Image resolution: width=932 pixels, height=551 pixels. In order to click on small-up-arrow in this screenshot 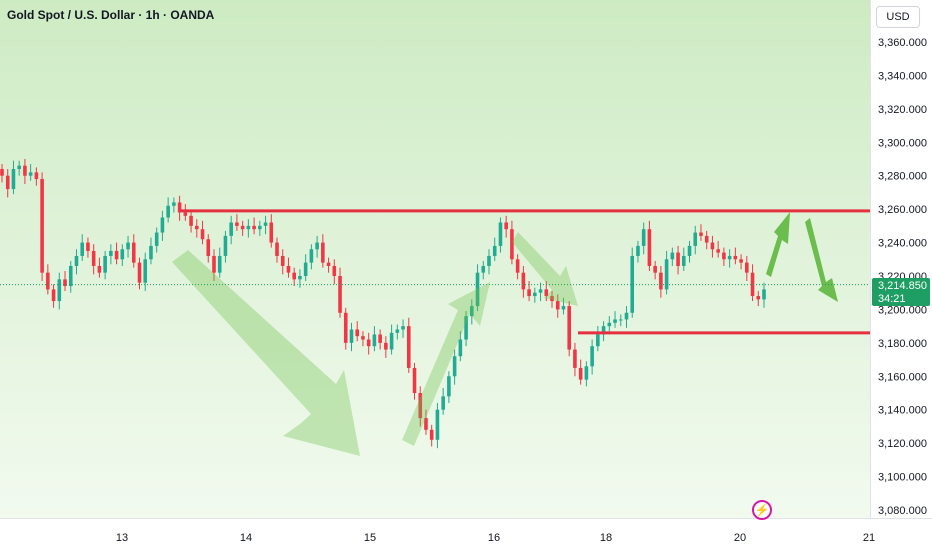, I will do `click(778, 244)`.